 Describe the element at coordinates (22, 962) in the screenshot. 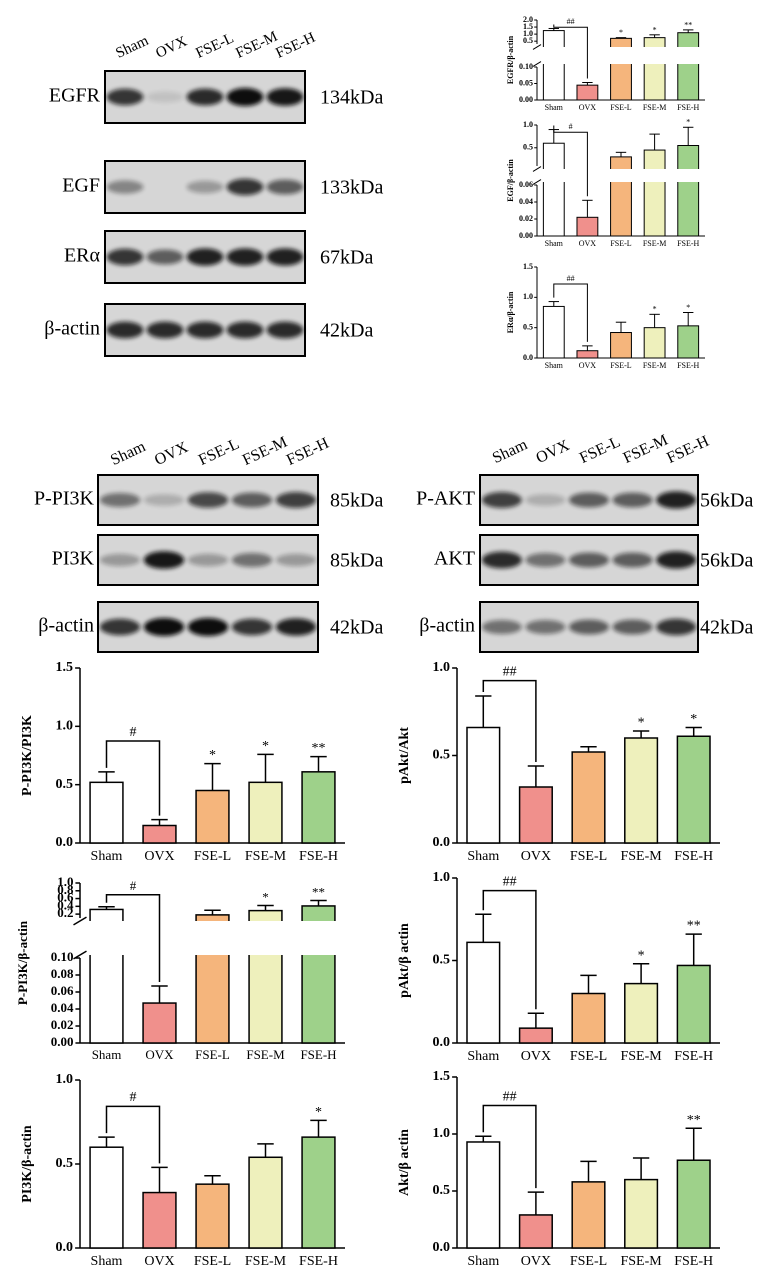

I see `y-axis-title: P-PI3K/β-actin` at that location.